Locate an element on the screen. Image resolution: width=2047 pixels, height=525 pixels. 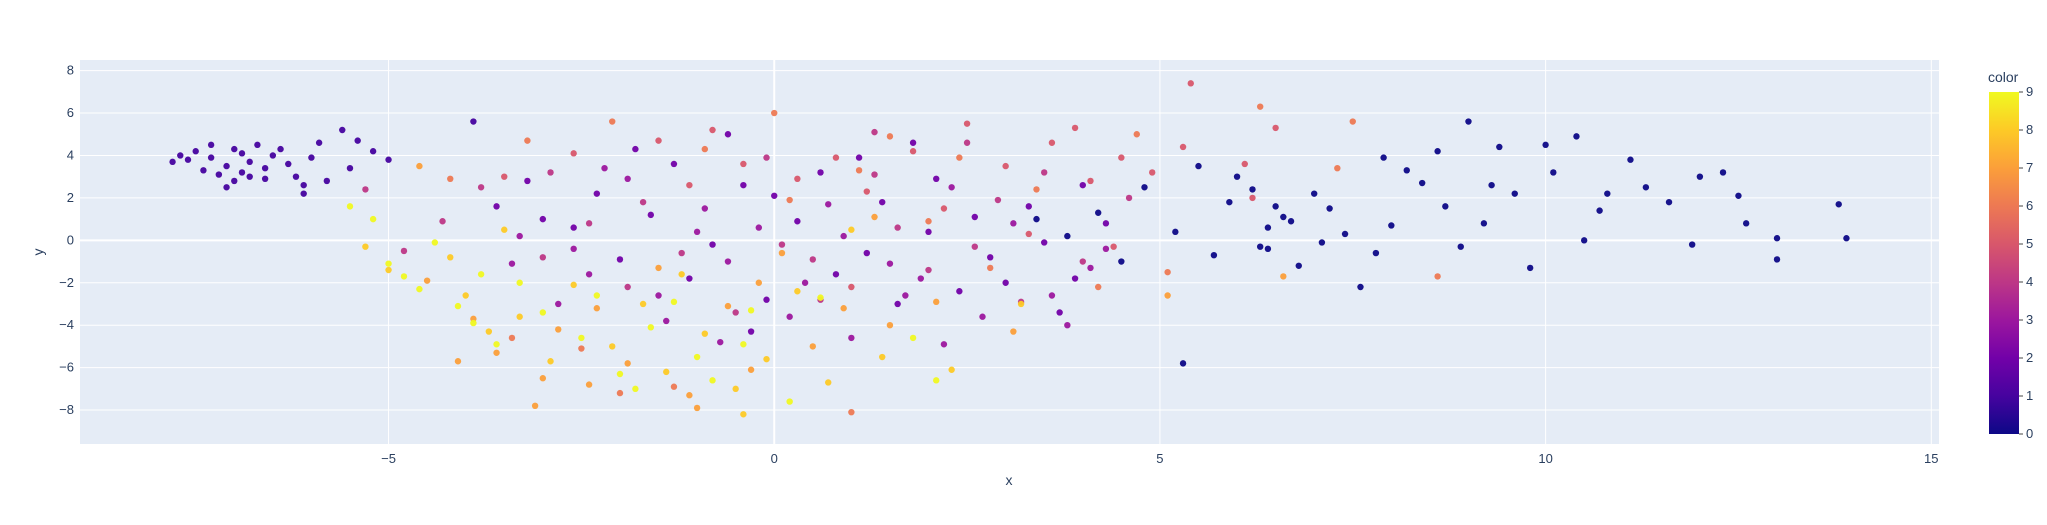
colorbar-tick-labels: 0 1 2 3 4 5 6 7 8 9 is located at coordinates (2026, 262).